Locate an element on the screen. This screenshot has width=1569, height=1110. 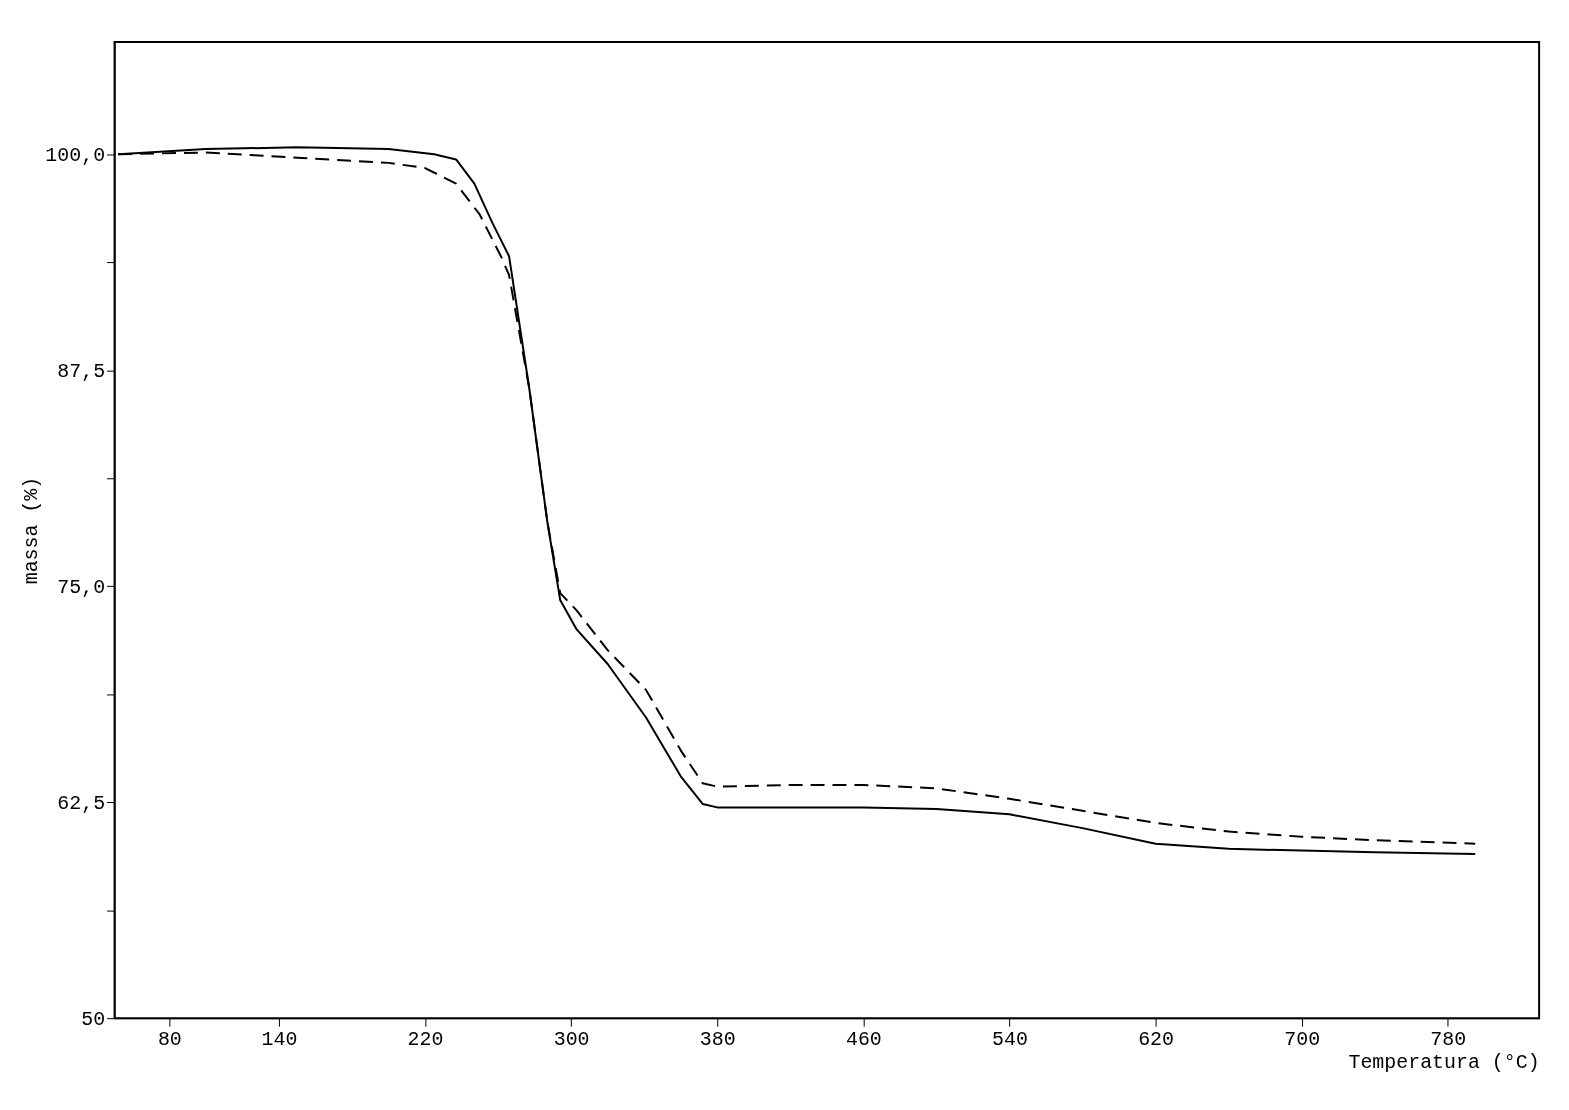
y-tick-label: 50 is located at coordinates (93, 1019).